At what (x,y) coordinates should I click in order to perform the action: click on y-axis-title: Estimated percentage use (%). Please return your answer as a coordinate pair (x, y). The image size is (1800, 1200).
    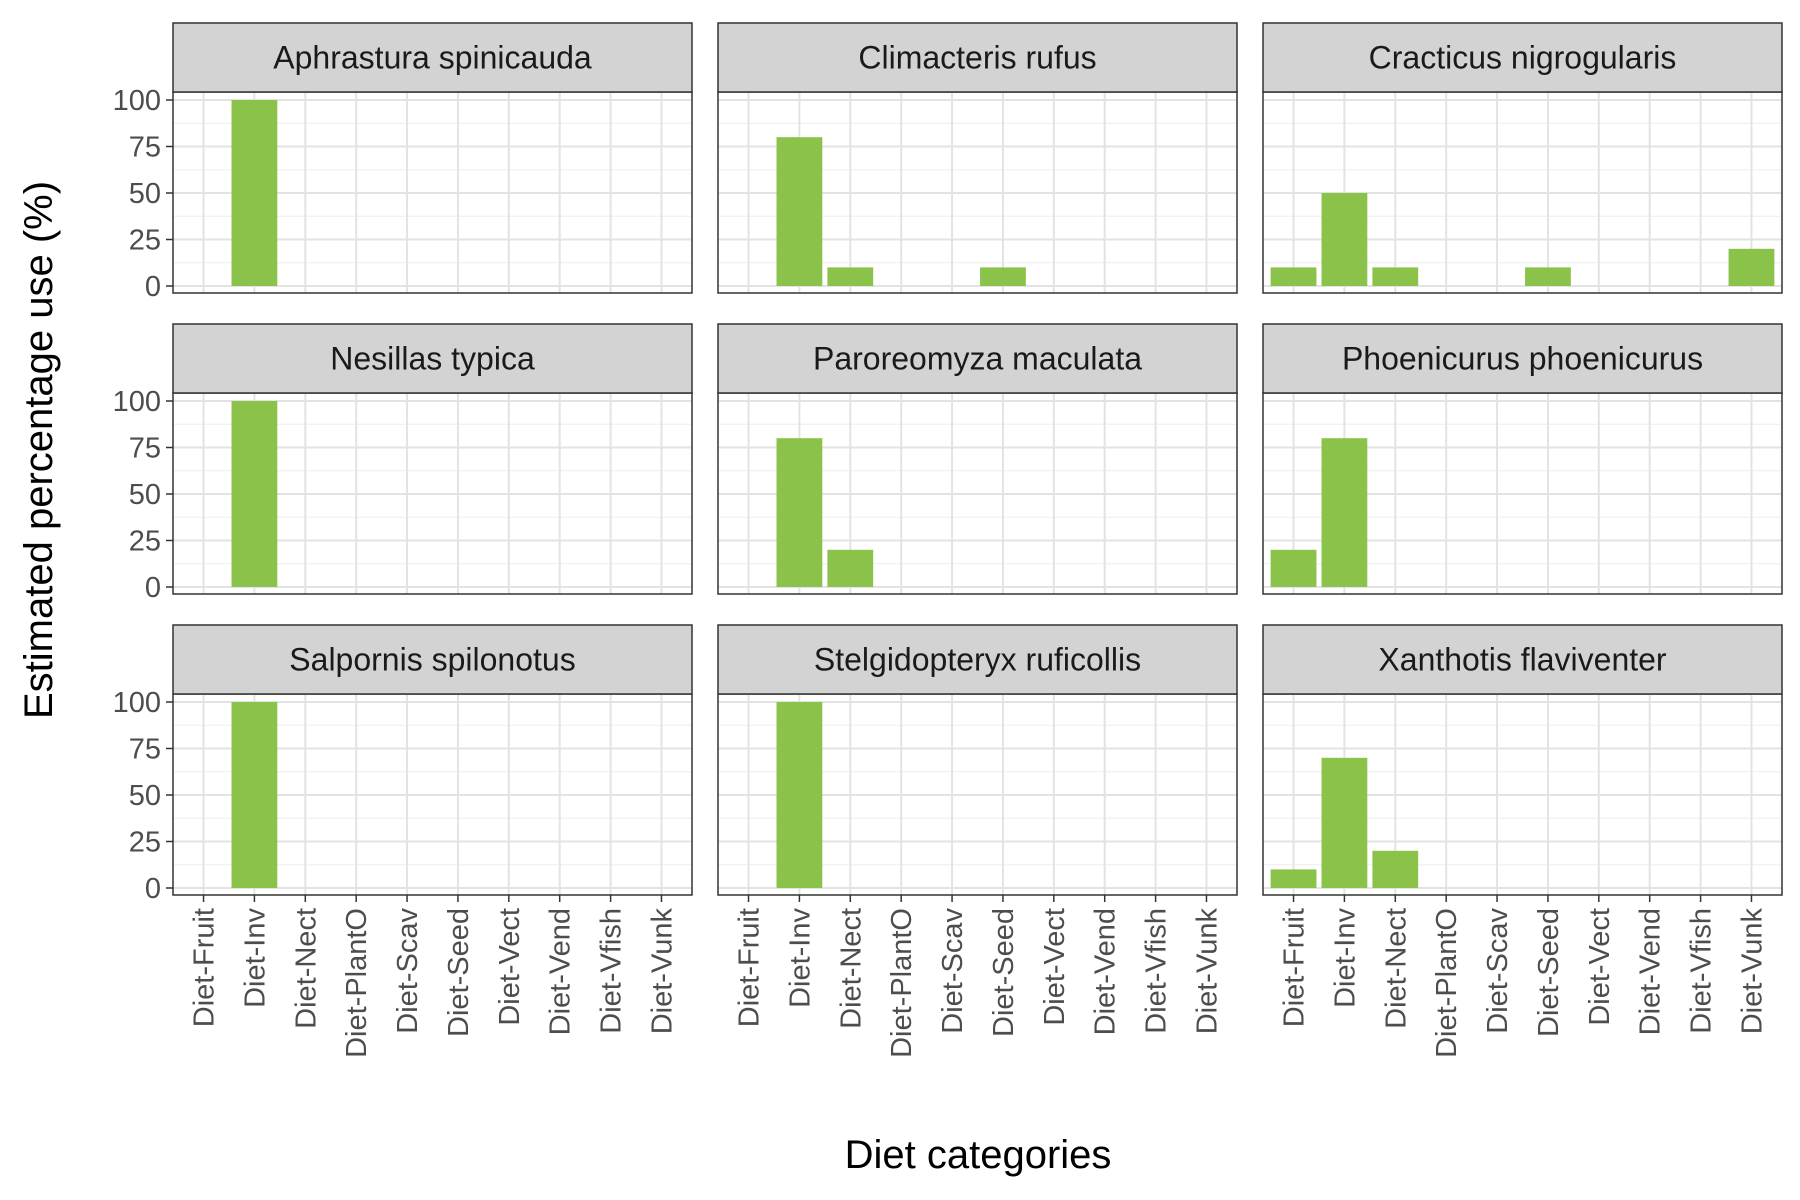
    Looking at the image, I should click on (39, 450).